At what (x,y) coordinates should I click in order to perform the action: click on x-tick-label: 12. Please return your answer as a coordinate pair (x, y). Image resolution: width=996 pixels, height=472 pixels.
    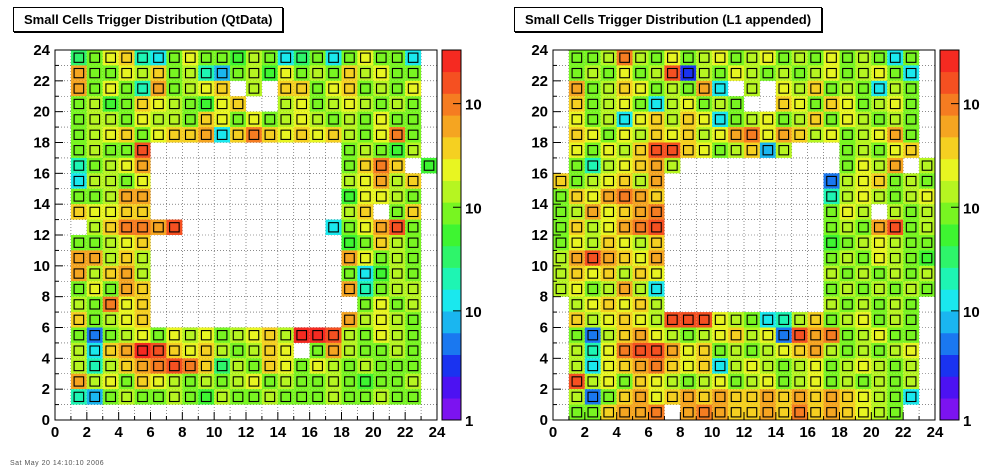
    Looking at the image, I should click on (246, 432).